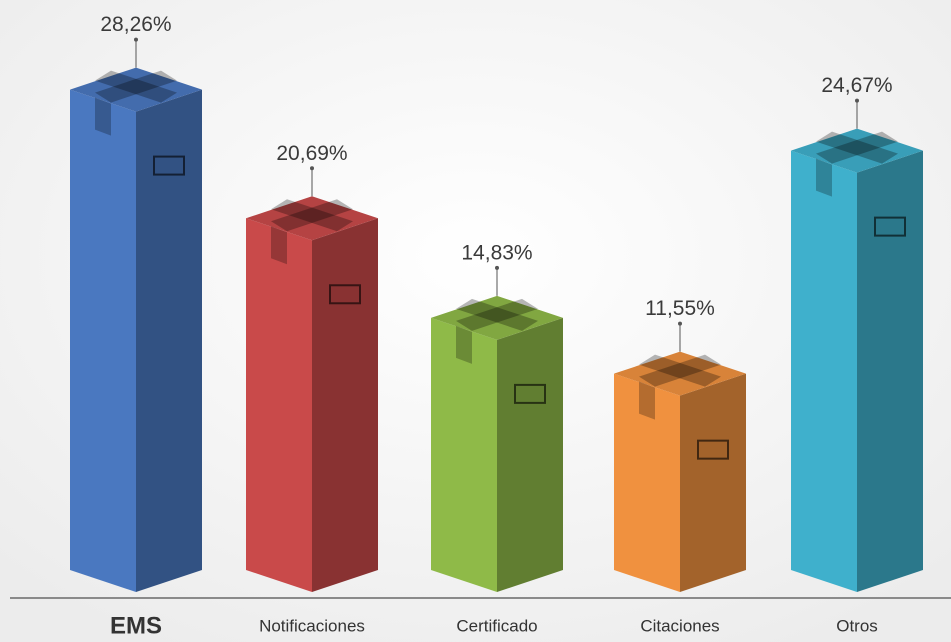  Describe the element at coordinates (136, 625) in the screenshot. I see `x-tick-label: EMS` at that location.